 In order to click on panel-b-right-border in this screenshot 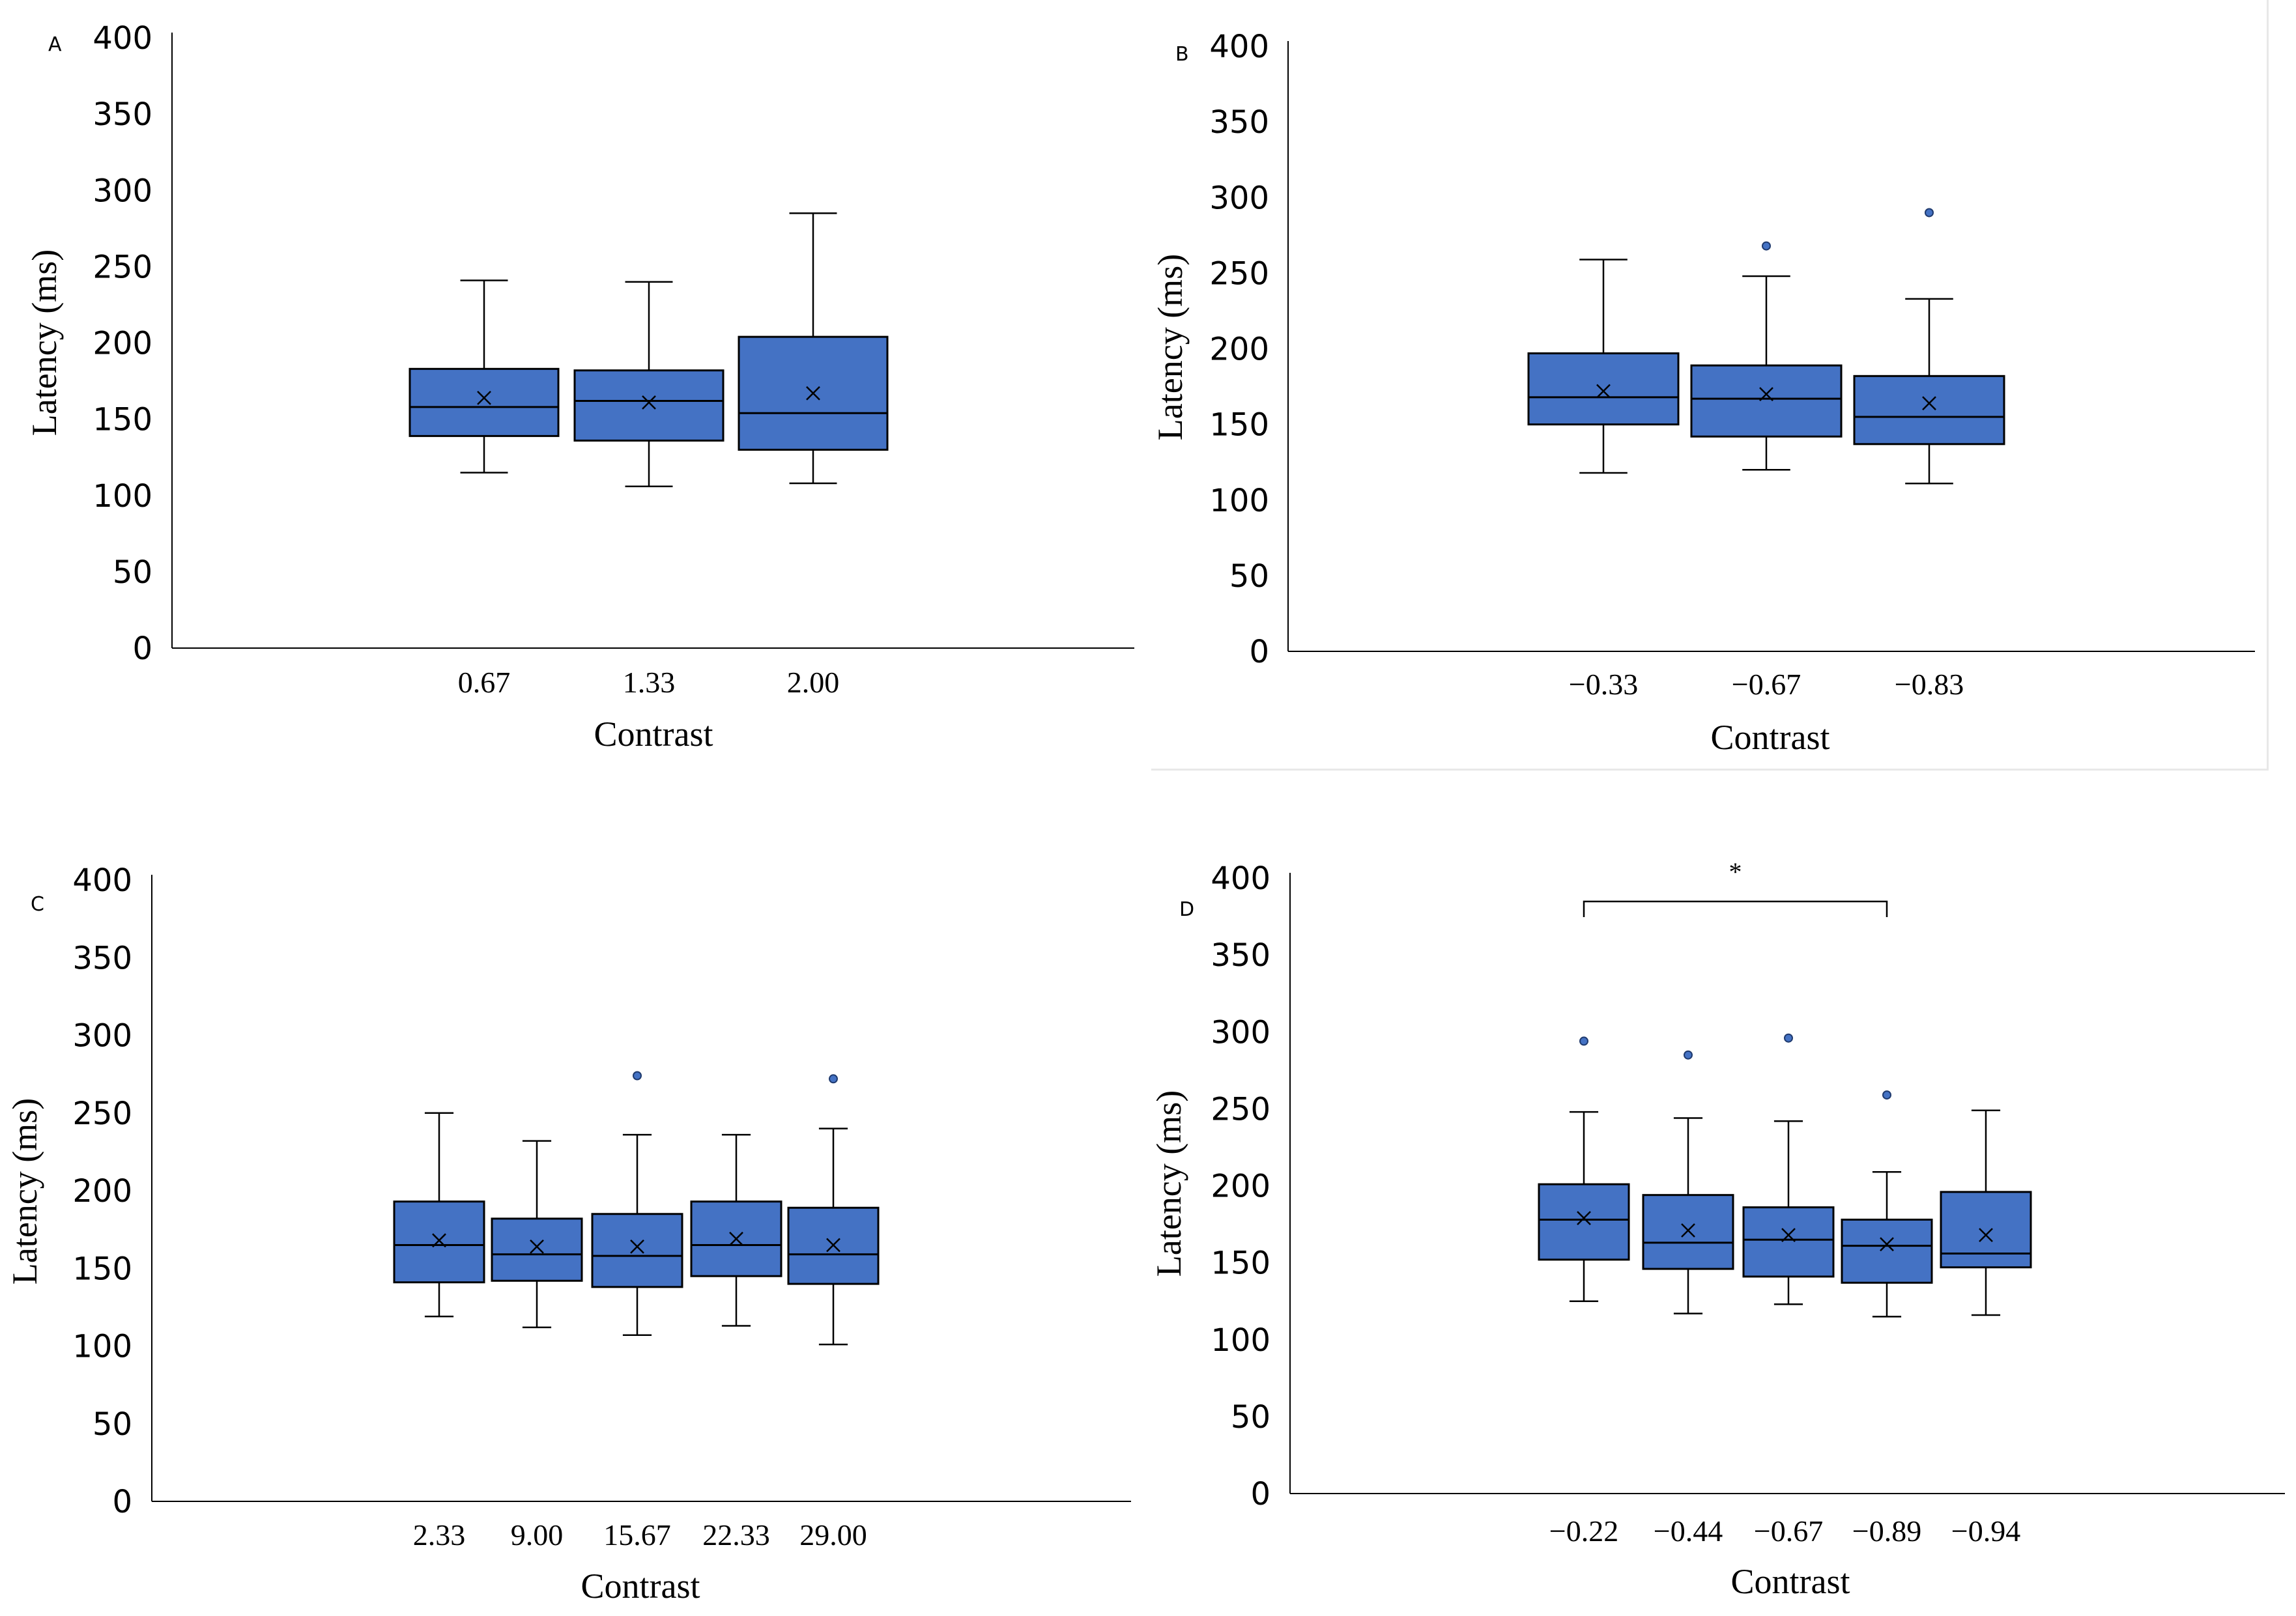, I will do `click(2268, 385)`.